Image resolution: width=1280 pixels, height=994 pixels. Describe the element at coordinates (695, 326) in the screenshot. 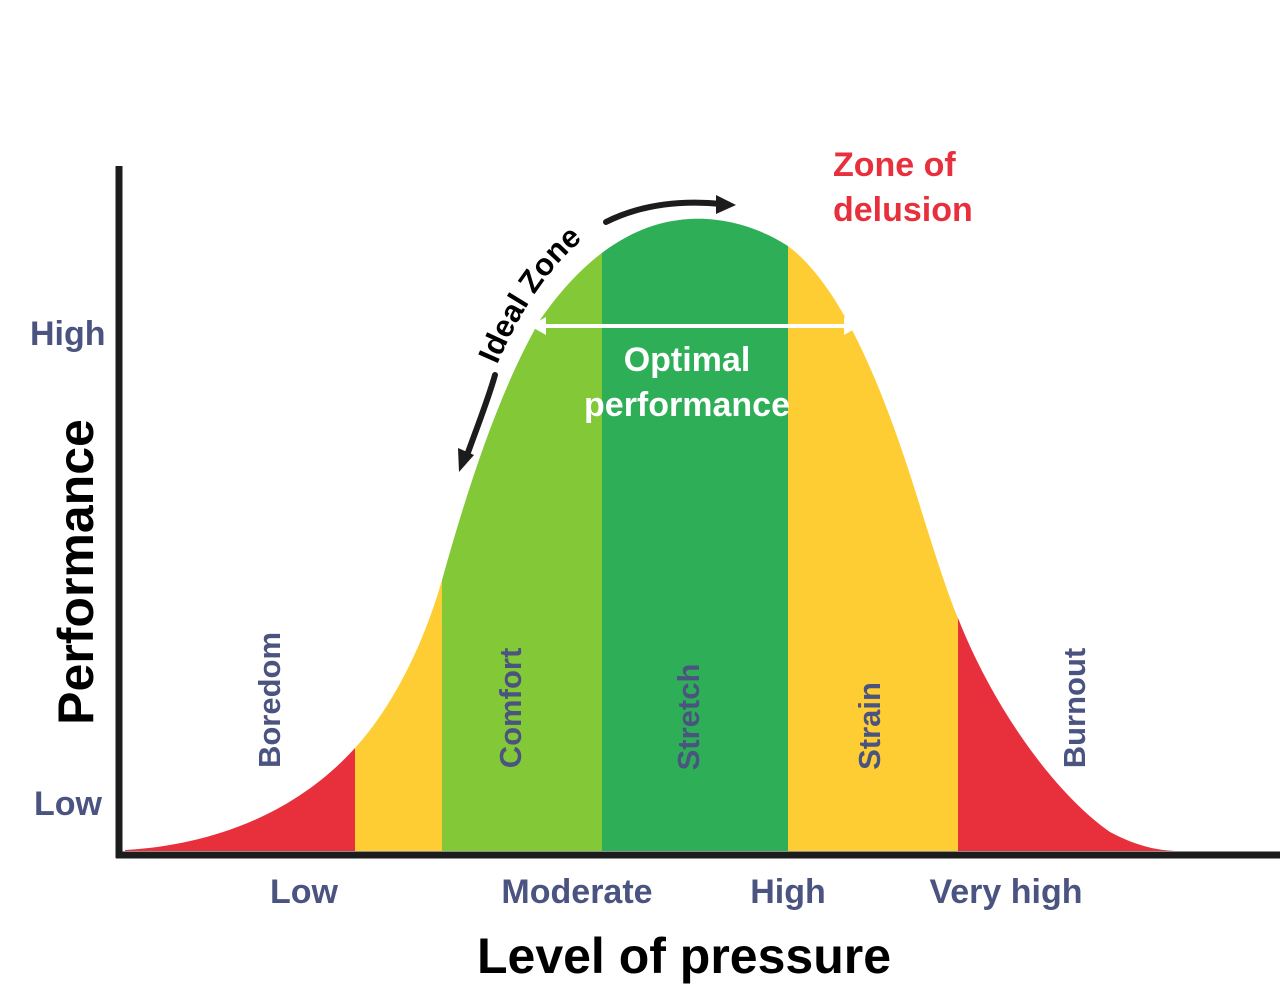

I see `optimal-arrow` at that location.